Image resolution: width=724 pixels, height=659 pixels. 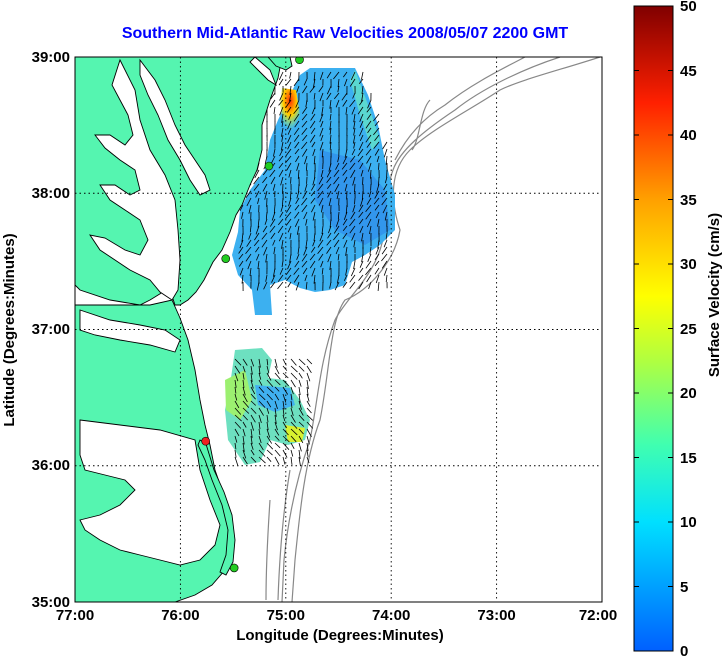 What do you see at coordinates (688, 71) in the screenshot?
I see `colorbar-tick-label: 45` at bounding box center [688, 71].